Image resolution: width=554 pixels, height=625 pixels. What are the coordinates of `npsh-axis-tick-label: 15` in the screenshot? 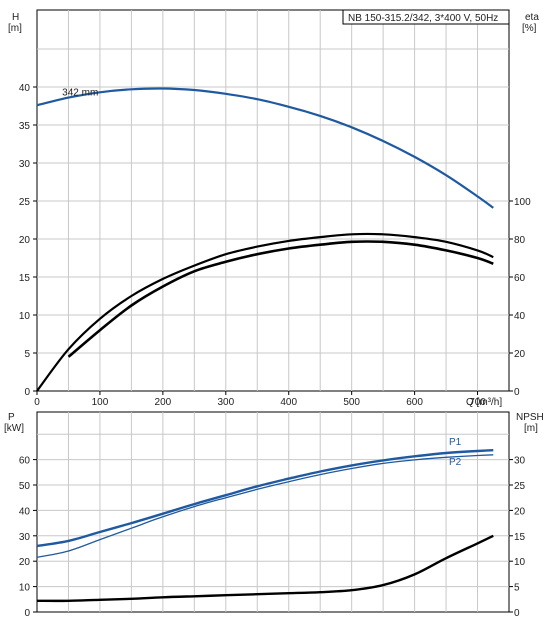 It's located at (520, 537).